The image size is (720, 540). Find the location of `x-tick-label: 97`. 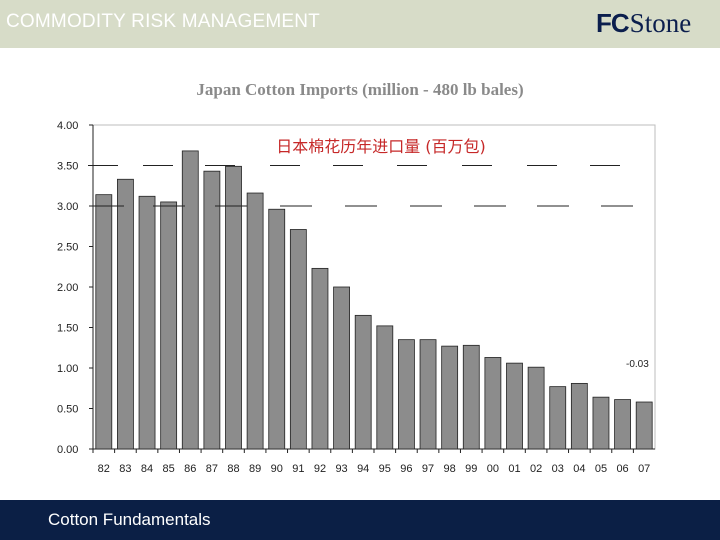

x-tick-label: 97 is located at coordinates (428, 469).